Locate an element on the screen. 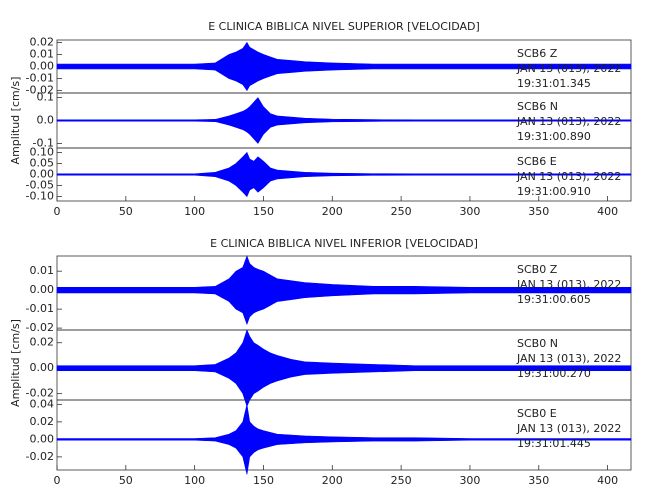 The width and height of the screenshot is (650, 500). trace-annotation: SCB6 E is located at coordinates (537, 161).